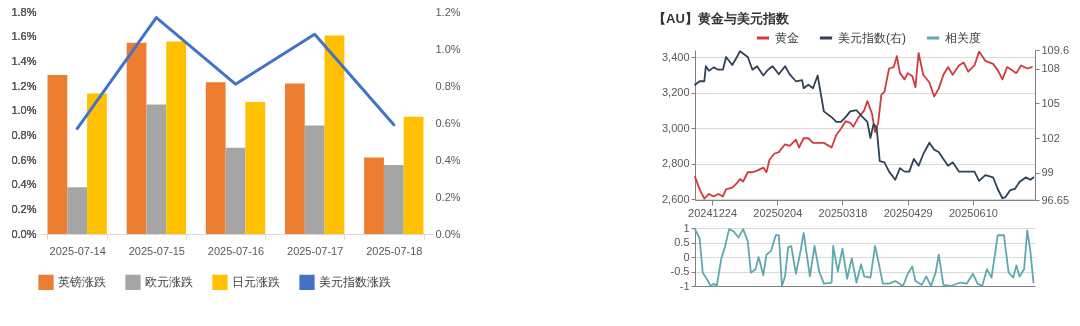  Describe the element at coordinates (24, 184) in the screenshot. I see `y-tick-label: 0.4%` at that location.